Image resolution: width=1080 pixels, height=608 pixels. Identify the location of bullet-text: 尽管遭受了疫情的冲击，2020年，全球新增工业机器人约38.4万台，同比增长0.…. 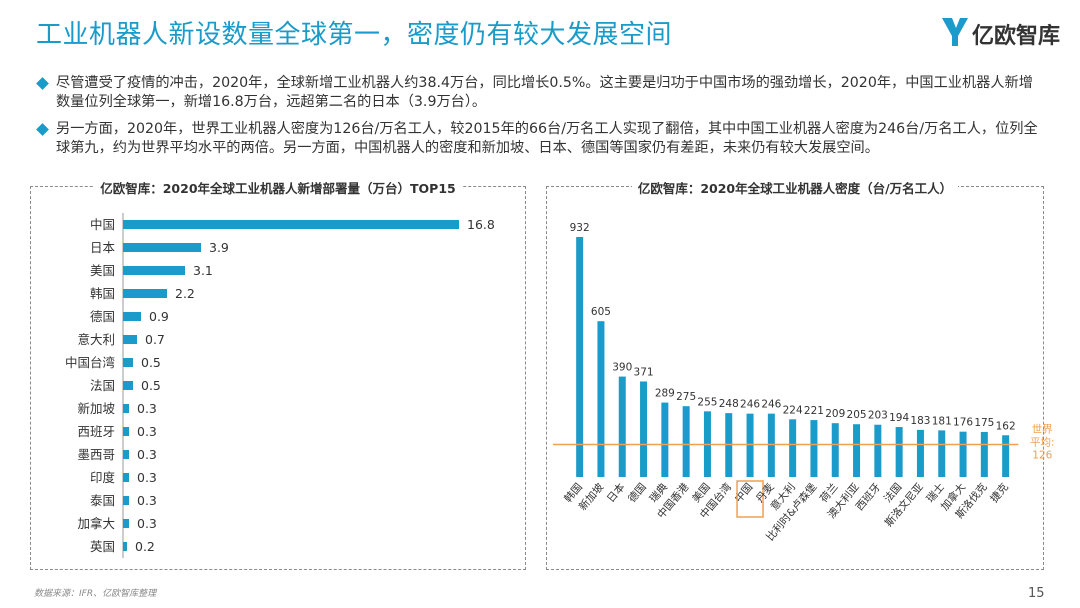
(544, 92).